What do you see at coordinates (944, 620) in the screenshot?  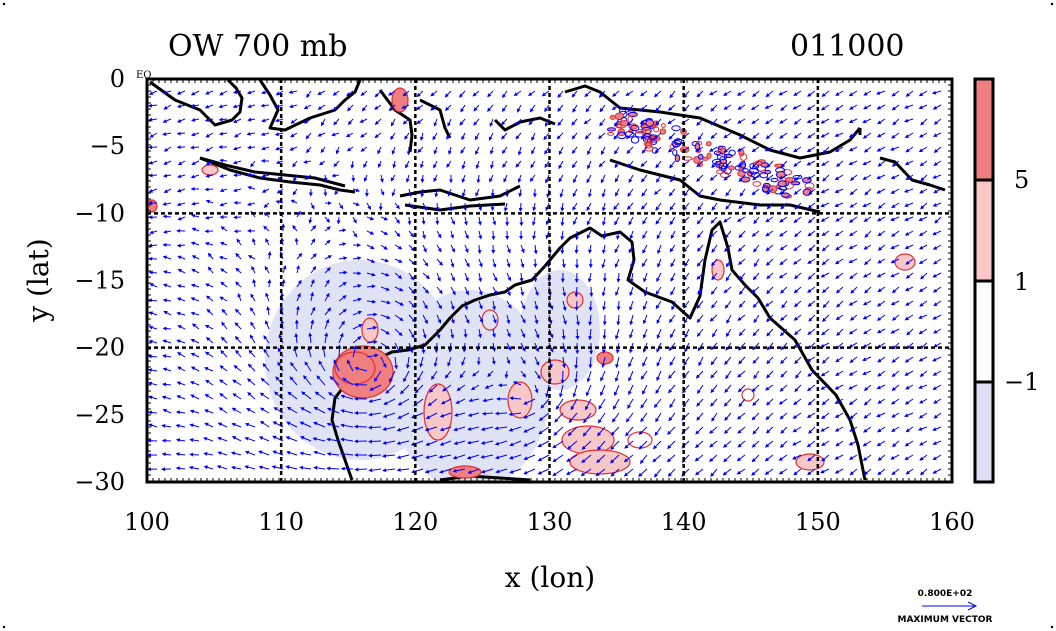 I see `vector-scale-caption: MAXIMUM VECTOR` at bounding box center [944, 620].